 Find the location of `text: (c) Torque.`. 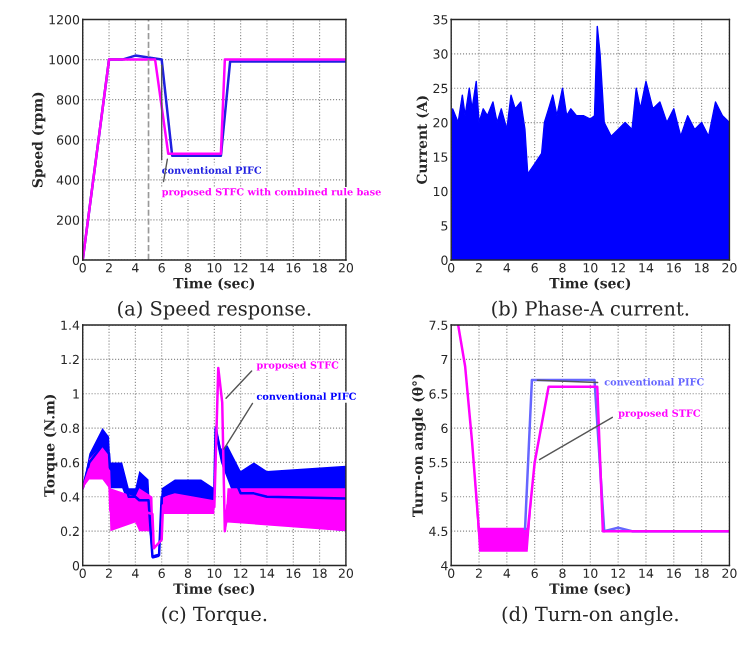

text: (c) Torque. is located at coordinates (214, 616).